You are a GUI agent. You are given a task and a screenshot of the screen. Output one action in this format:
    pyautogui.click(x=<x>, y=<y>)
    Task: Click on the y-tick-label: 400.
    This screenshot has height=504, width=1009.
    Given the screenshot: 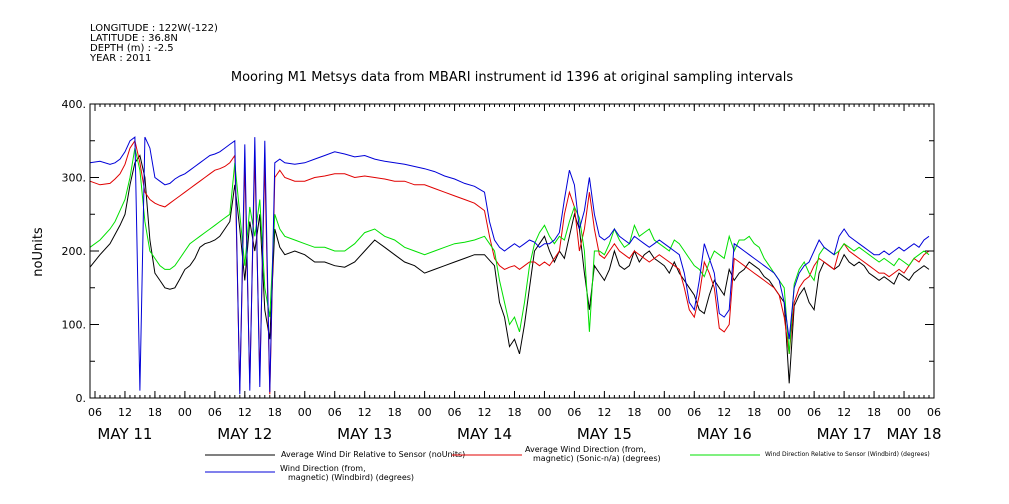 What is the action you would take?
    pyautogui.click(x=74, y=104)
    